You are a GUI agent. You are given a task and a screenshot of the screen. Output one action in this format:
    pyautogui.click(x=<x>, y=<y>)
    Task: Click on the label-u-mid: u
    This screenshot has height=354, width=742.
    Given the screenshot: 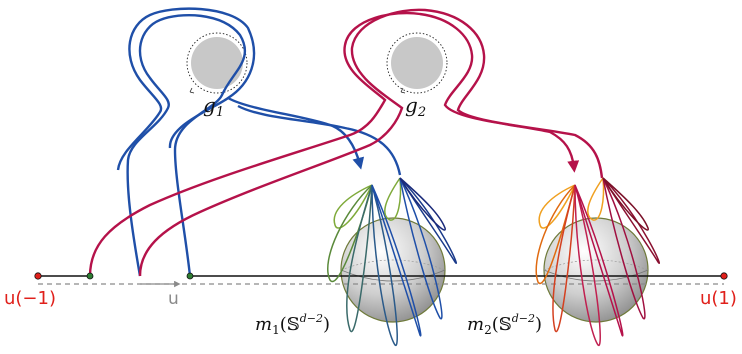 What is the action you would take?
    pyautogui.click(x=173, y=299)
    